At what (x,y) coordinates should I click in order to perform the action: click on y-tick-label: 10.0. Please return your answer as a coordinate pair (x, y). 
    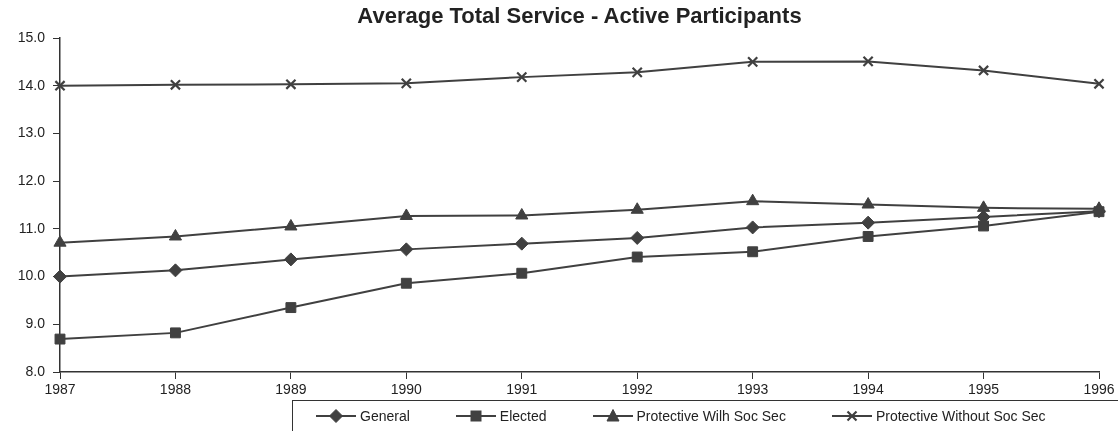
    Looking at the image, I should click on (31, 275).